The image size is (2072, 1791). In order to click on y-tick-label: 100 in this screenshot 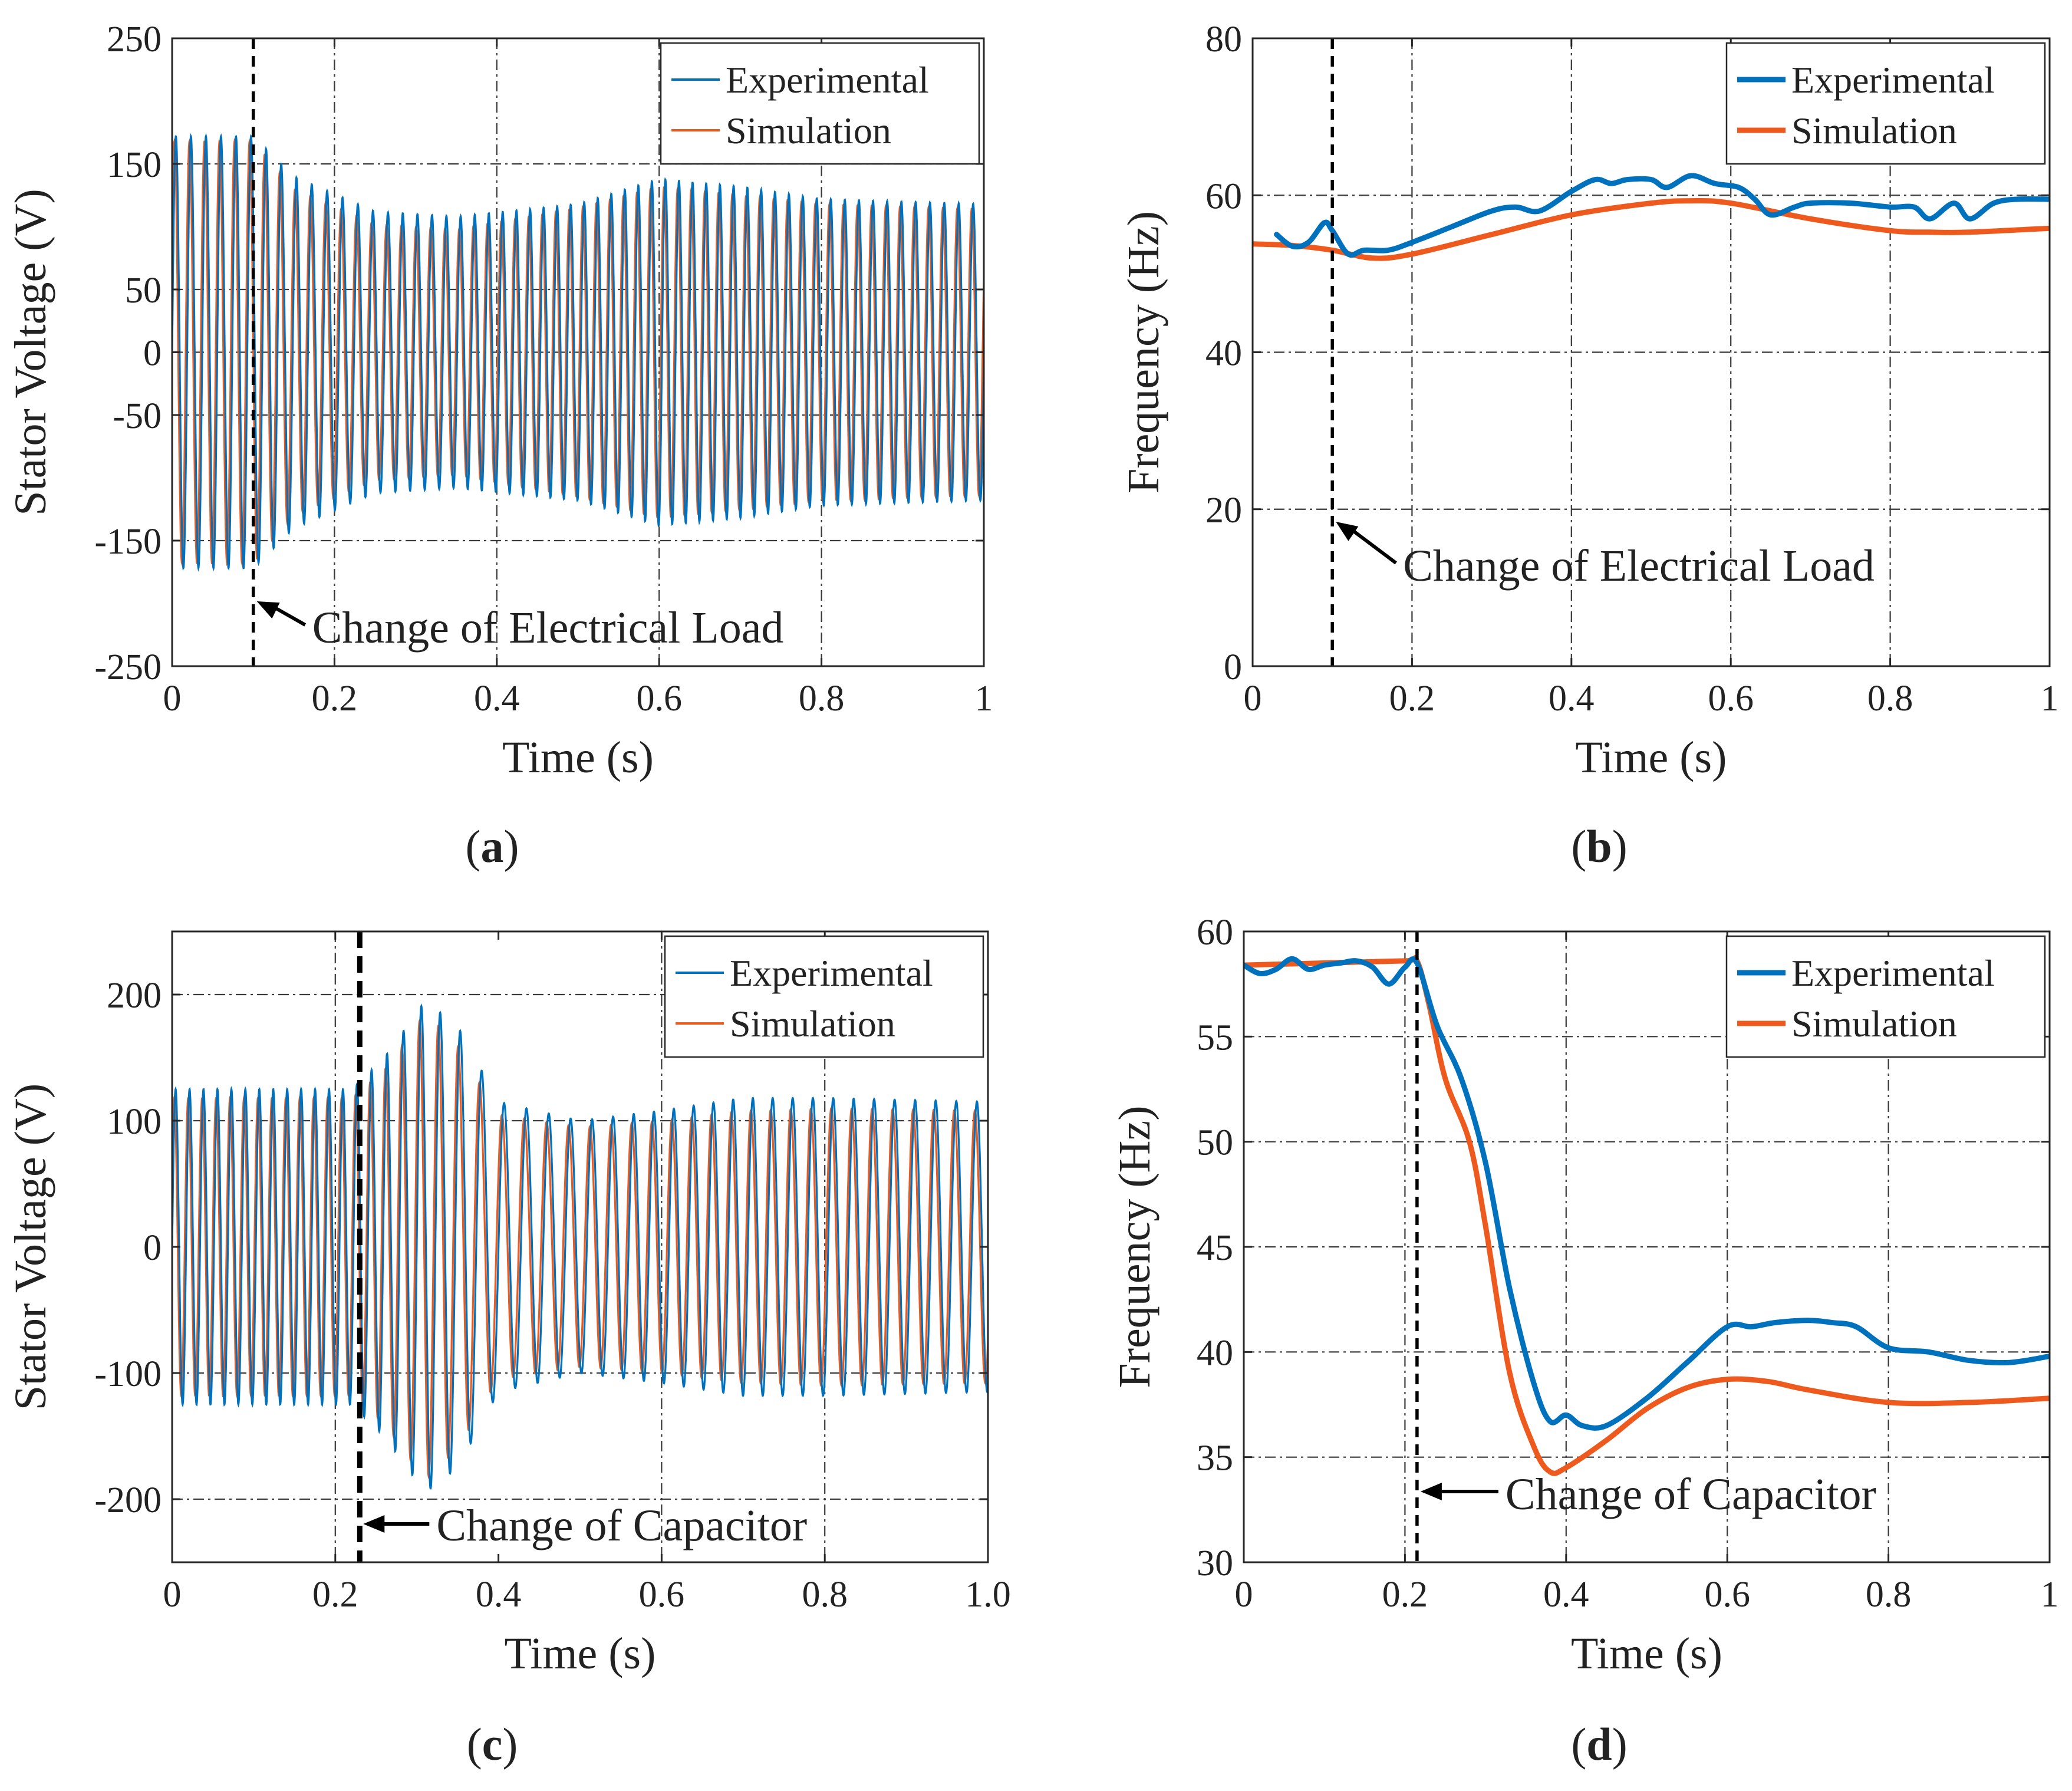, I will do `click(134, 1122)`.